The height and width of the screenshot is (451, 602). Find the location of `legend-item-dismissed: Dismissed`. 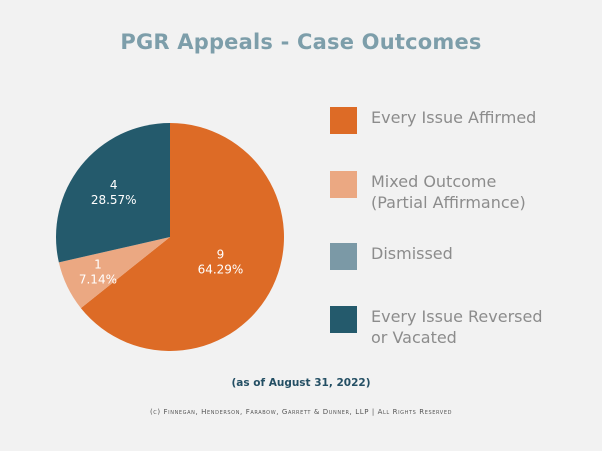

legend-item-dismissed: Dismissed is located at coordinates (455, 256).